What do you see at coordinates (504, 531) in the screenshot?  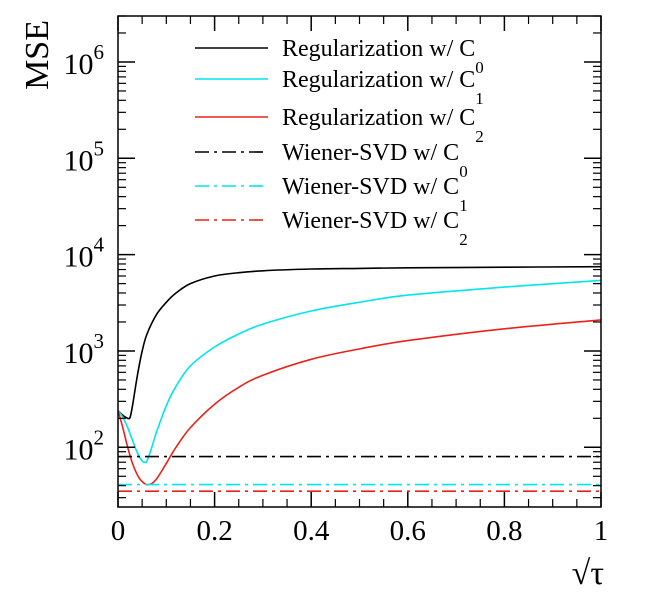 I see `x-tick-label-5: 0.8` at bounding box center [504, 531].